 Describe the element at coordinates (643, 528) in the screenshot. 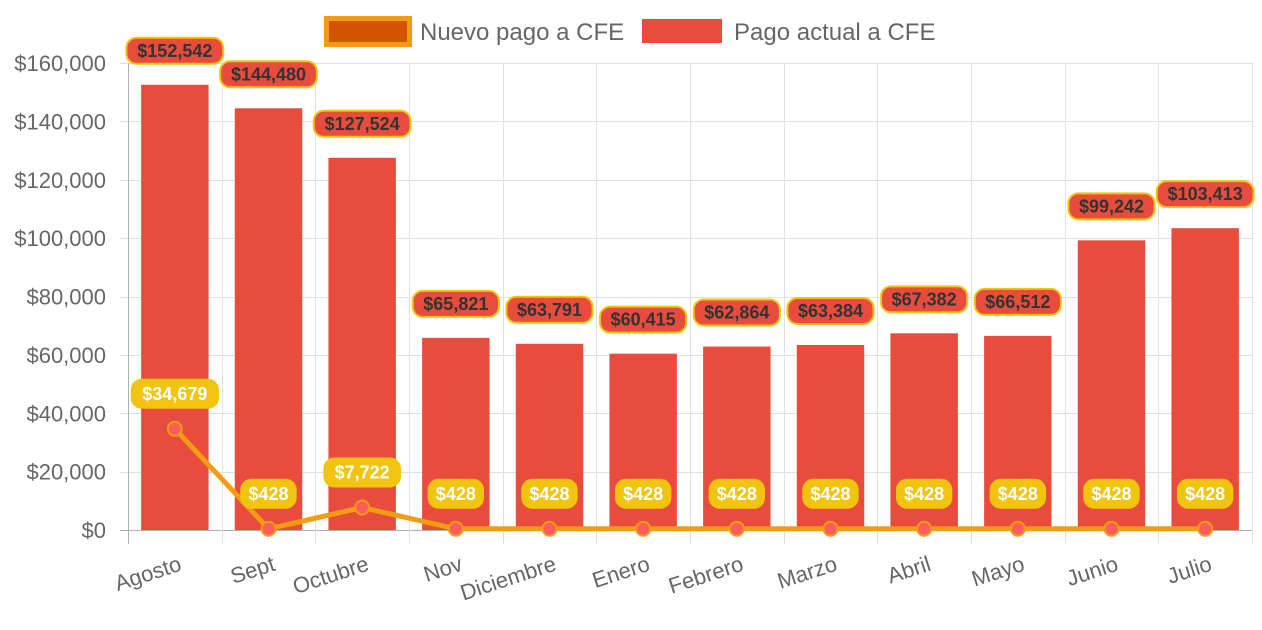

I see `line-point-enero` at that location.